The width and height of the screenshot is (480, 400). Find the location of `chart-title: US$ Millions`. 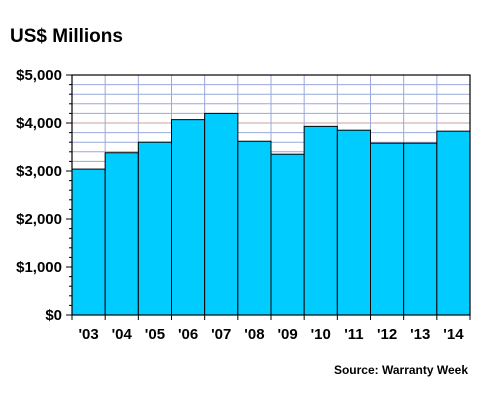

chart-title: US$ Millions is located at coordinates (66, 36).